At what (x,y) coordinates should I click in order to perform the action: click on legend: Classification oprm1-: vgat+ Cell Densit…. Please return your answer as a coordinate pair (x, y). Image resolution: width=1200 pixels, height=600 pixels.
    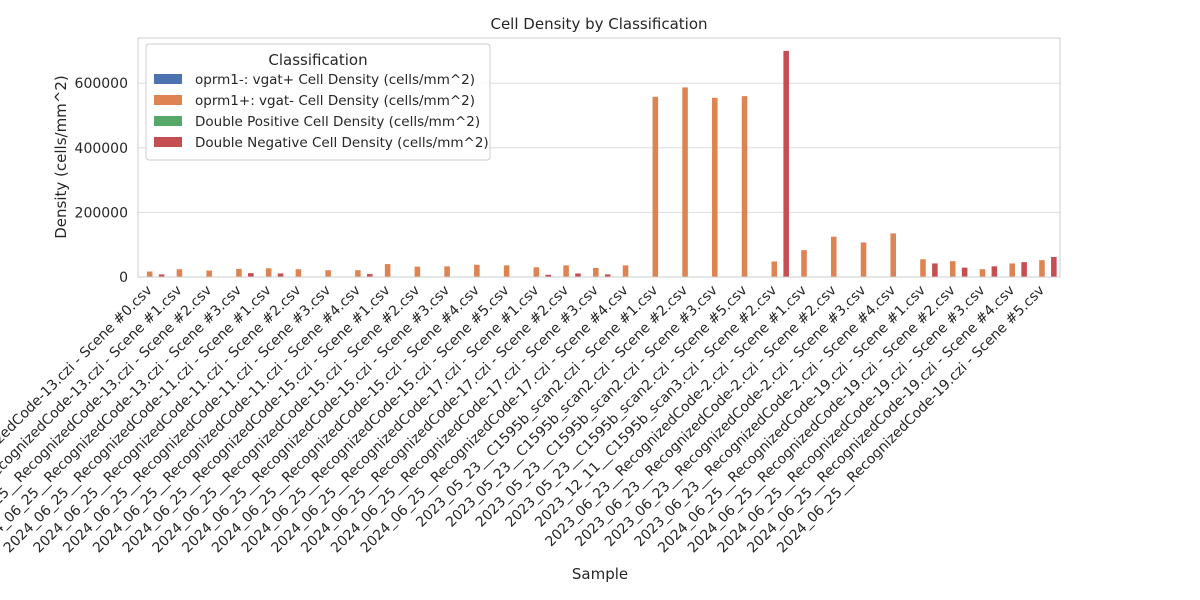
    Looking at the image, I should click on (318, 102).